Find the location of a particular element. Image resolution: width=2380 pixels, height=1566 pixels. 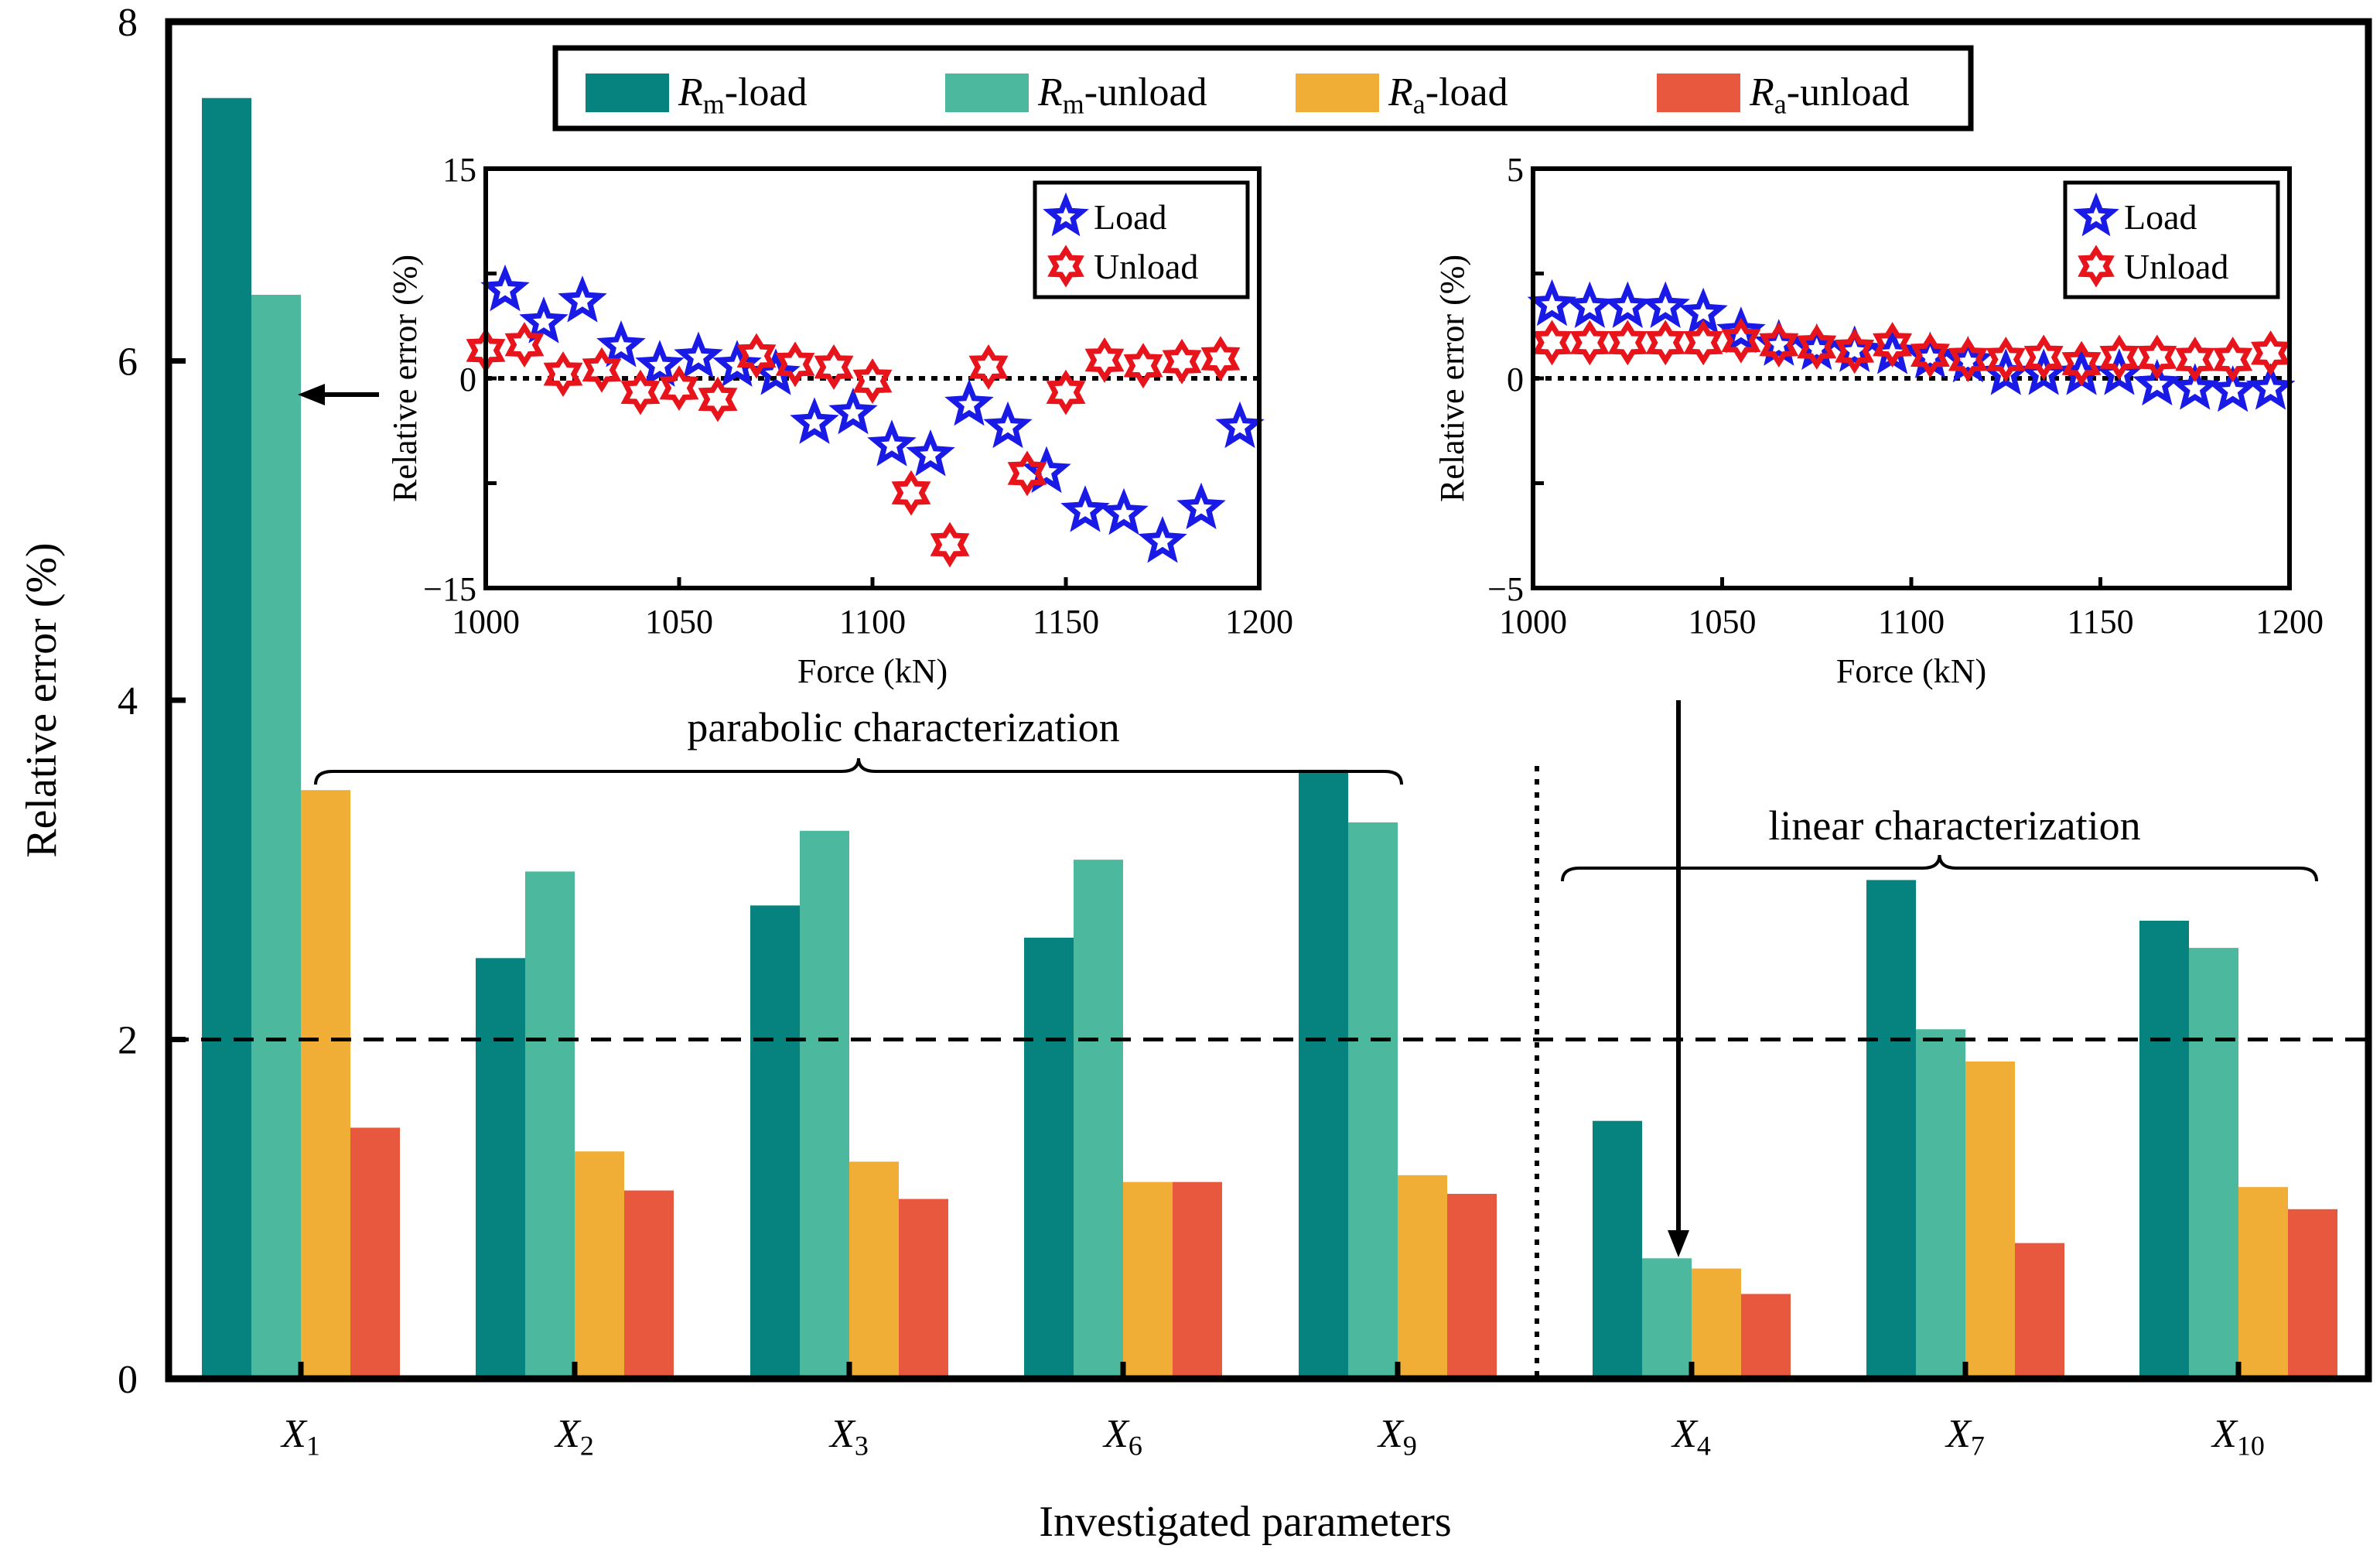

y-axis-title: Relative error (%) is located at coordinates (42, 699).